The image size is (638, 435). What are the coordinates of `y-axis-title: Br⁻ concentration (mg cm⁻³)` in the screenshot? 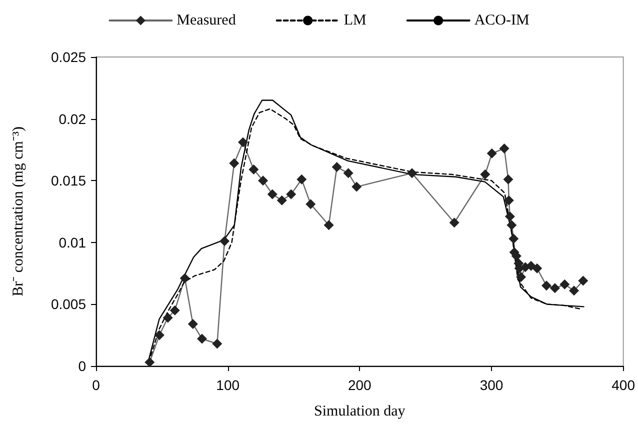 It's located at (18, 211).